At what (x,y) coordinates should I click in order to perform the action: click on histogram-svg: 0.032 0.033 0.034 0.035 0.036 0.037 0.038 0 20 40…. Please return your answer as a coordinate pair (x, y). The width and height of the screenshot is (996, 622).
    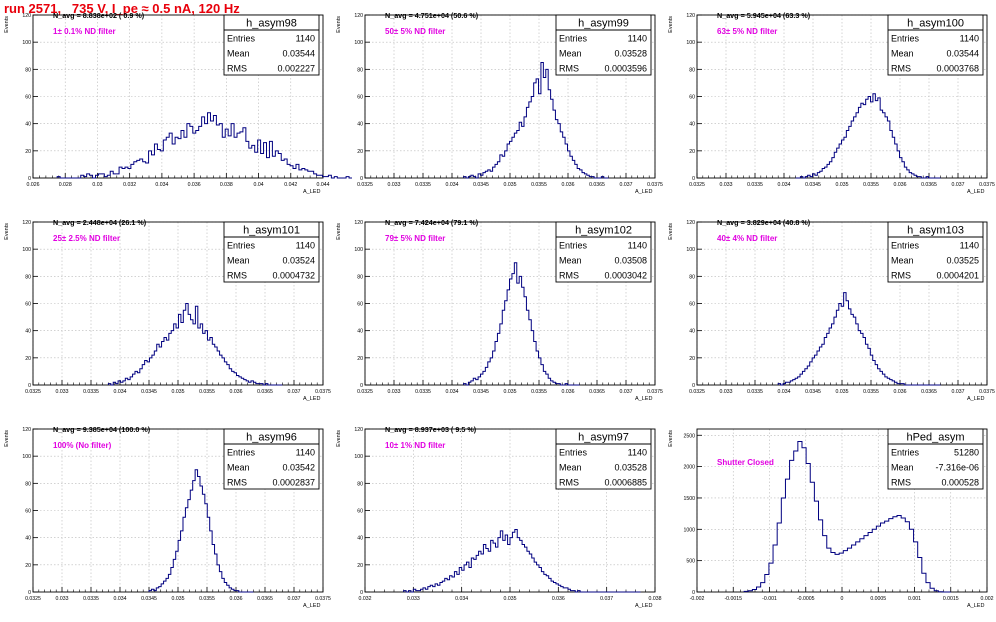
    Looking at the image, I should click on (499, 517).